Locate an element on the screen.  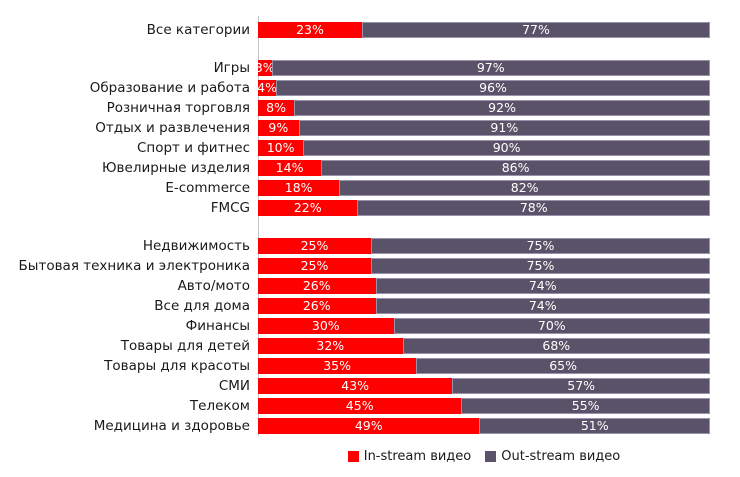
out-stream-value-label: 74% is located at coordinates (542, 305).